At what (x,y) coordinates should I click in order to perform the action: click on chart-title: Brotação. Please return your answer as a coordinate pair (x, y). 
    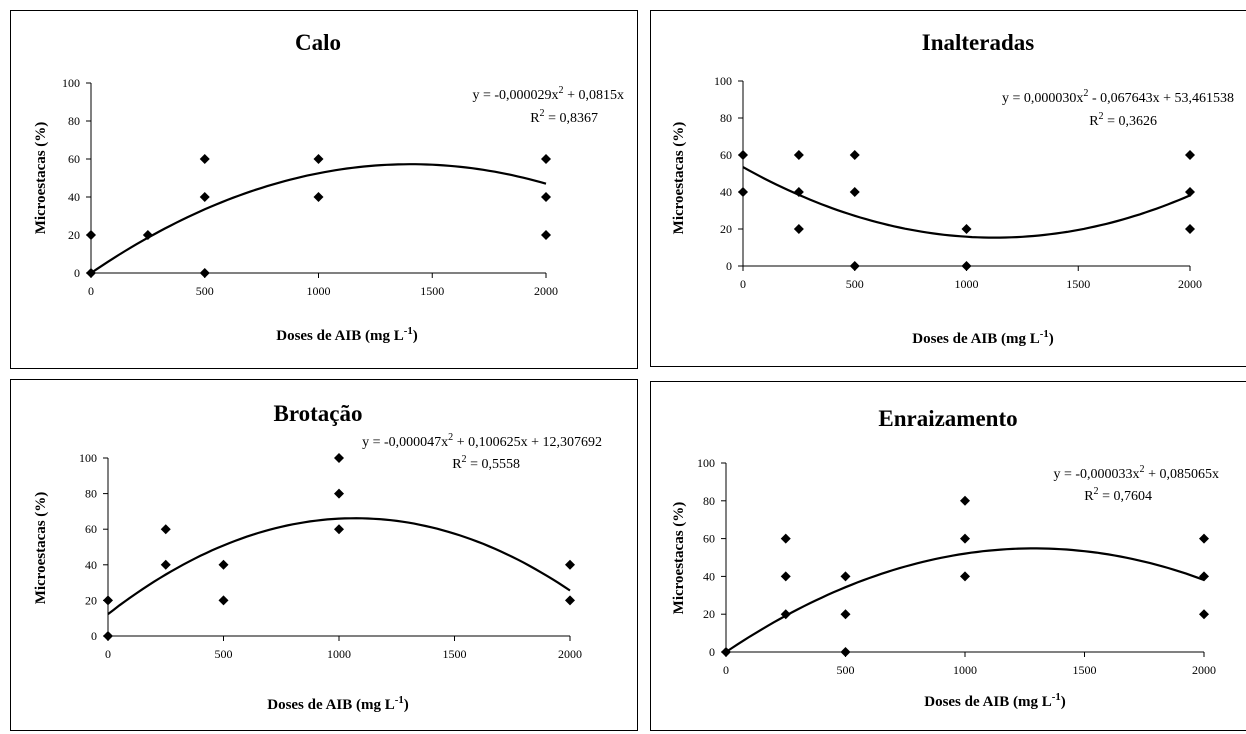
    Looking at the image, I should click on (317, 413).